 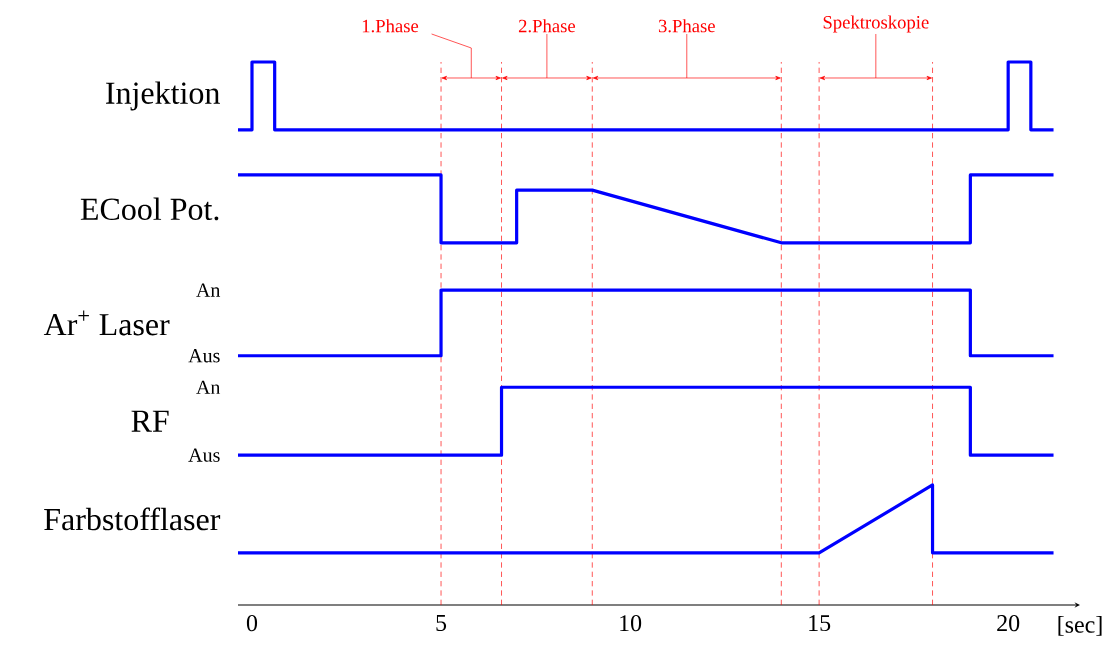 I want to click on text: RF, so click(x=150, y=421).